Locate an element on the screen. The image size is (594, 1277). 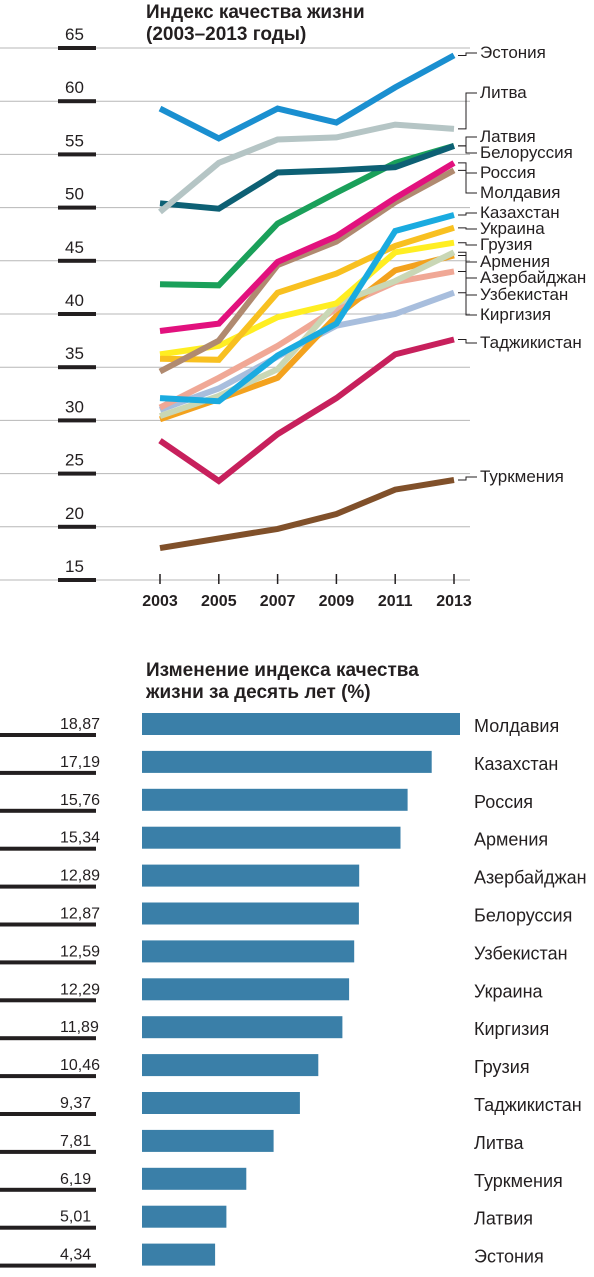
series-14-line is located at coordinates (307, 514).